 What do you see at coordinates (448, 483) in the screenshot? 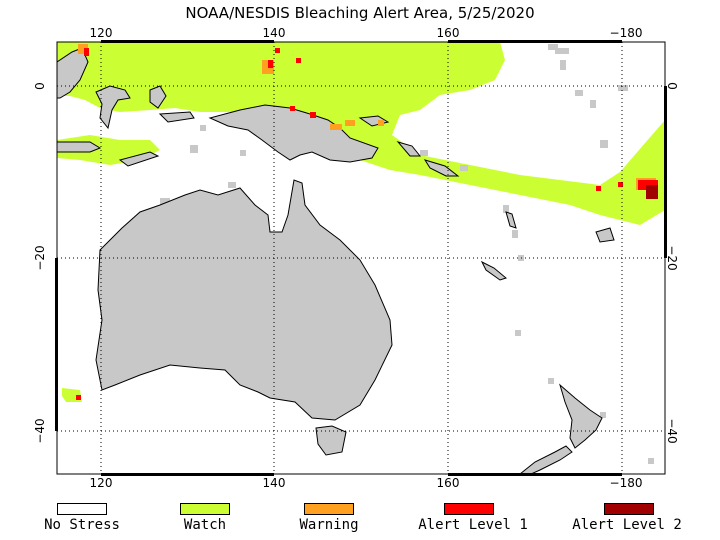
I see `bottom-tick-160: 160` at bounding box center [448, 483].